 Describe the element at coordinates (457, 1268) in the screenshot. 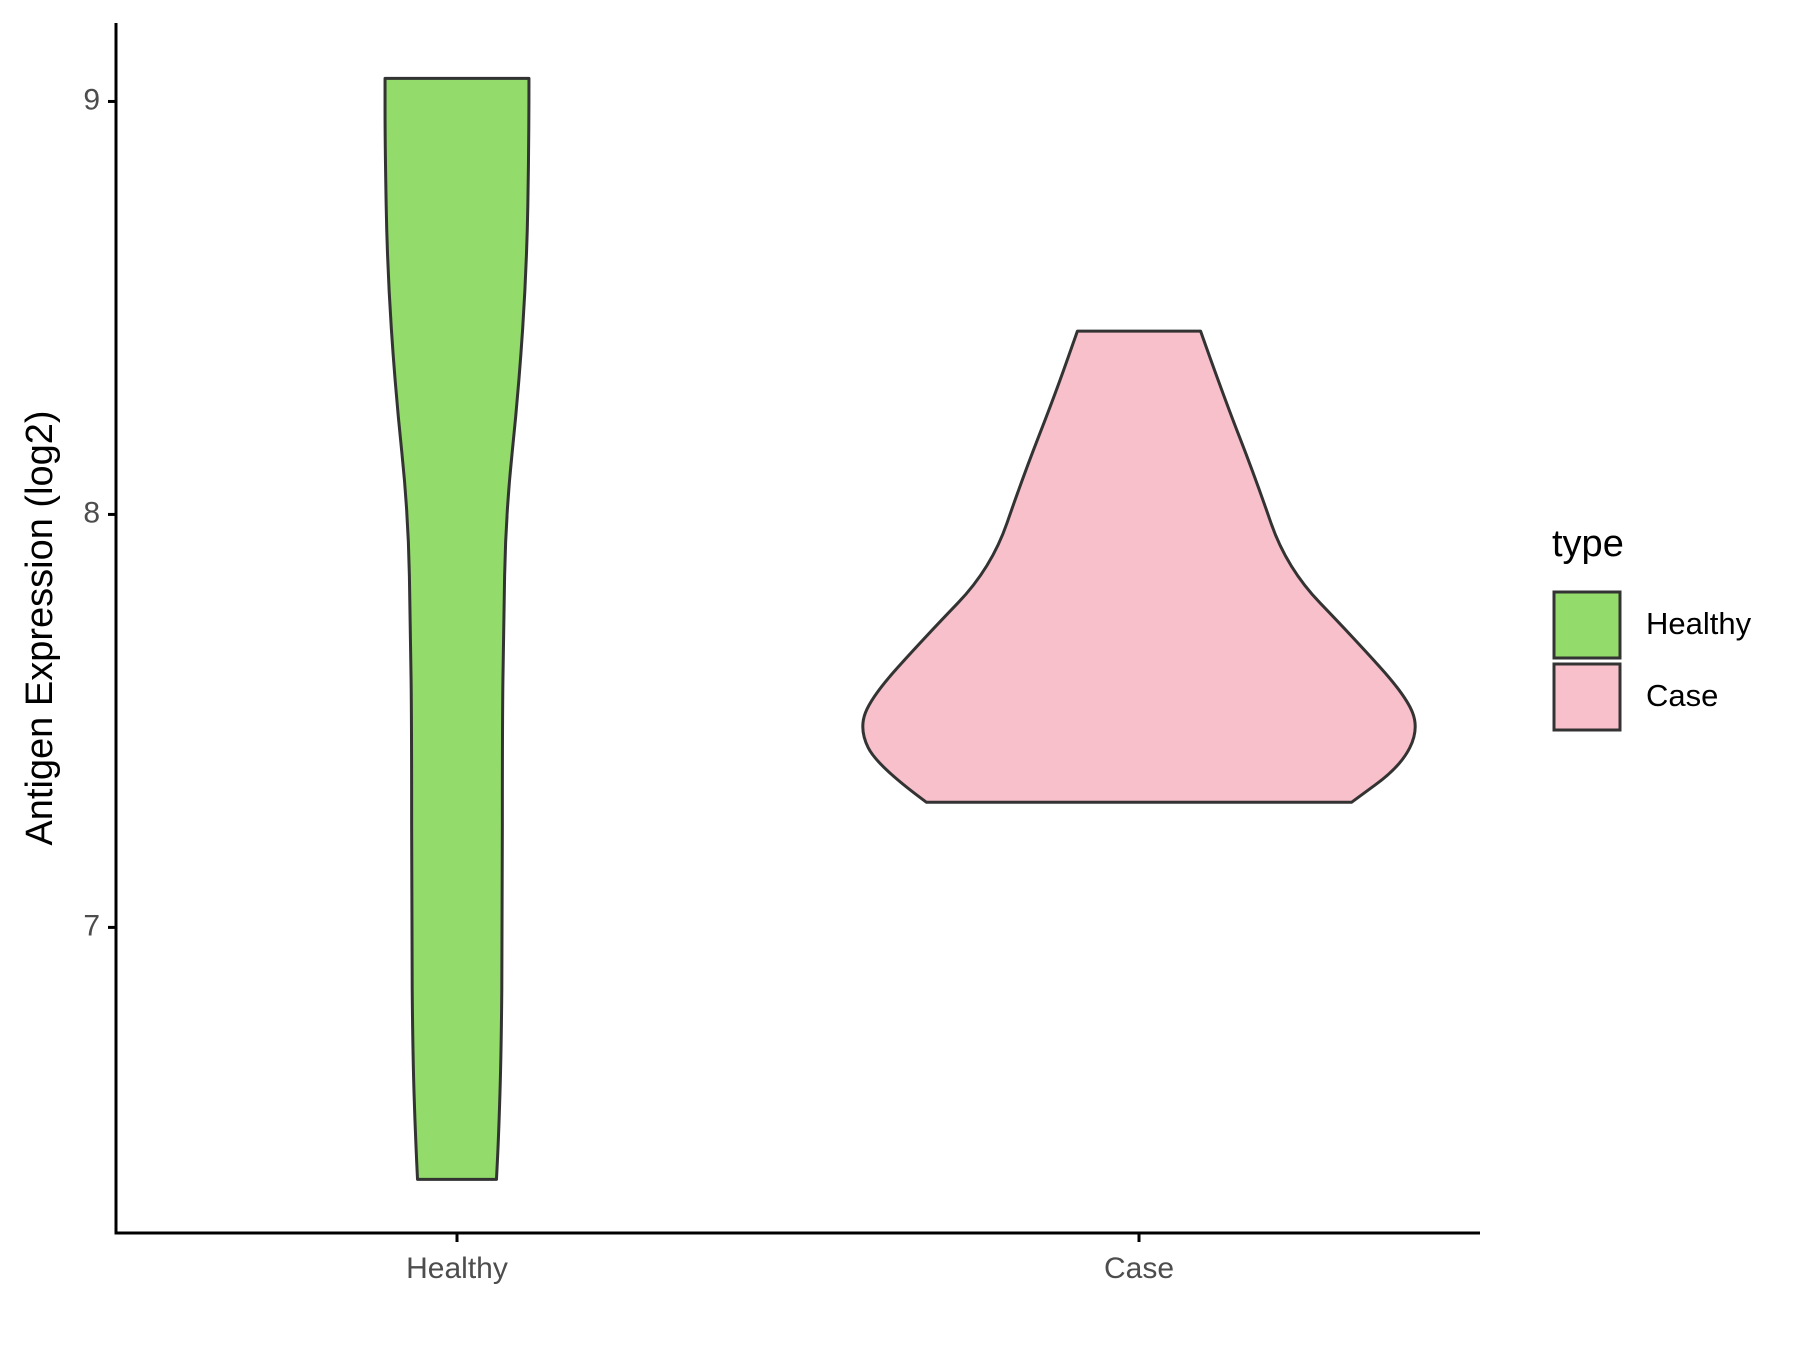

I see `x-tick-label: Healthy` at that location.